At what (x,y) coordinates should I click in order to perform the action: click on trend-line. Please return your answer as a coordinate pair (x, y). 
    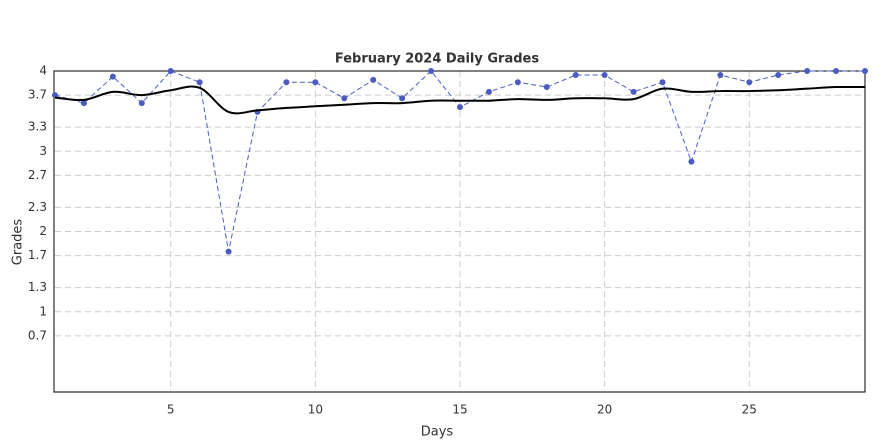
    Looking at the image, I should click on (460, 100).